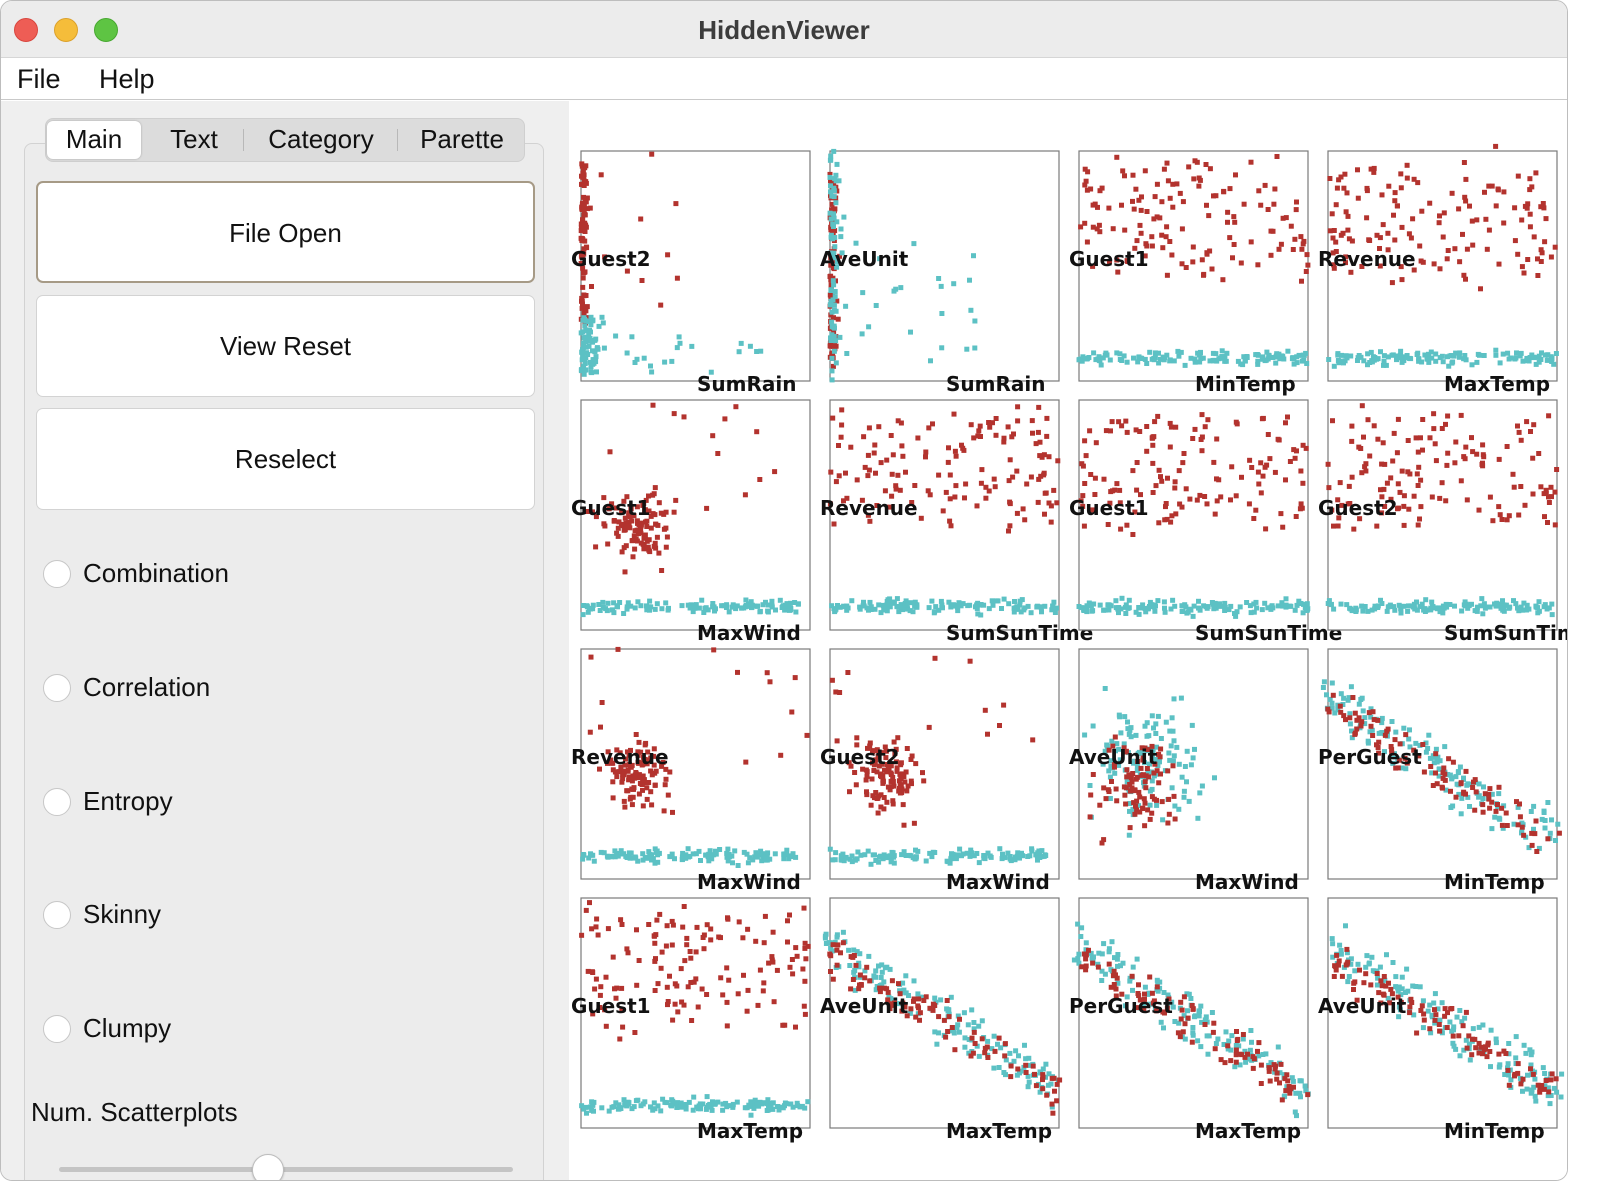 The height and width of the screenshot is (1204, 1598). What do you see at coordinates (26, 30) in the screenshot?
I see `close-button` at bounding box center [26, 30].